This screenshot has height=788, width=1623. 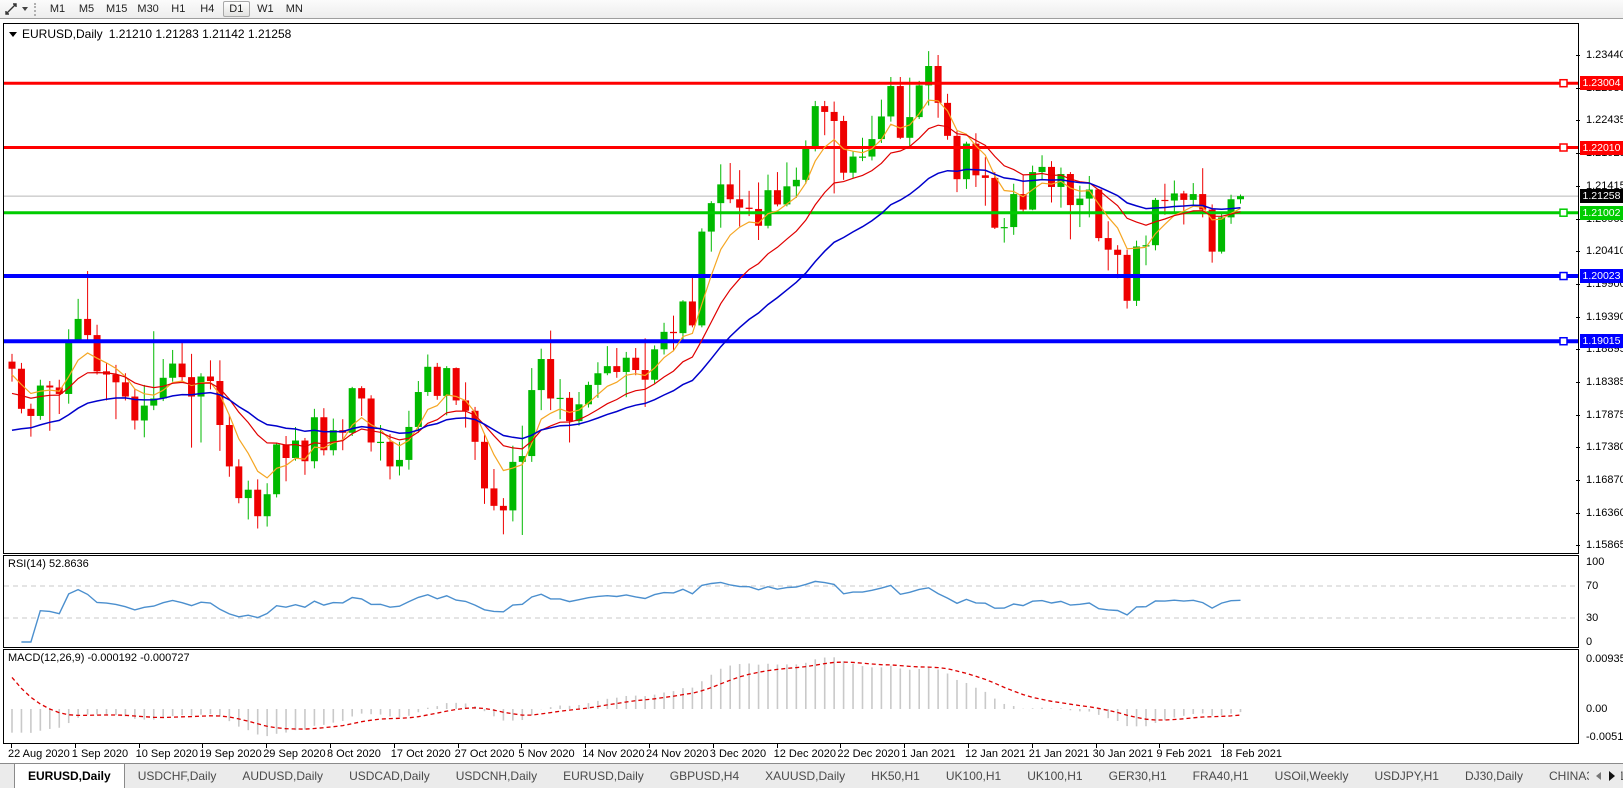 I want to click on chart-tab: USOil,Weekly, so click(x=1311, y=776).